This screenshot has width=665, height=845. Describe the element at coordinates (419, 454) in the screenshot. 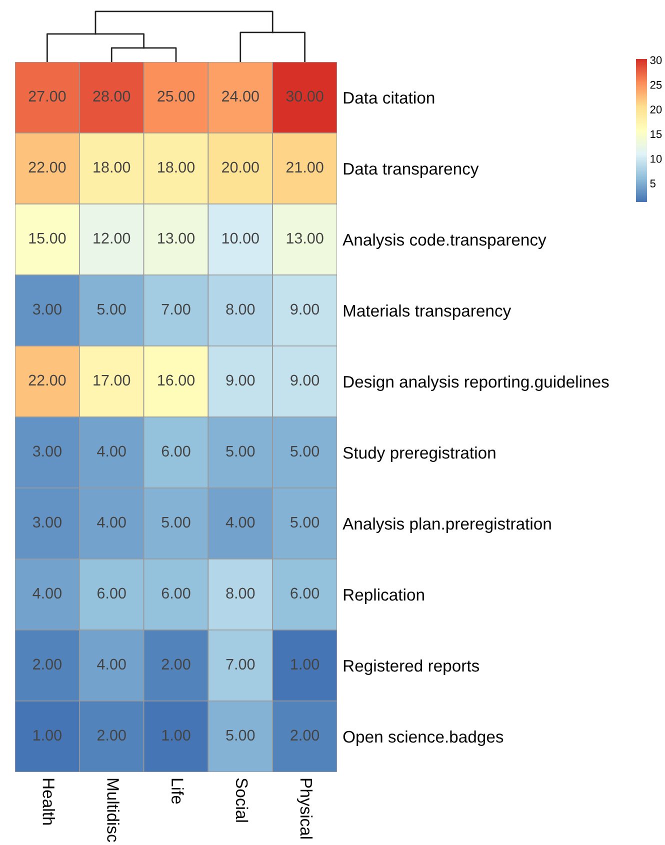

I see `y-tick-label: Study preregistration` at that location.